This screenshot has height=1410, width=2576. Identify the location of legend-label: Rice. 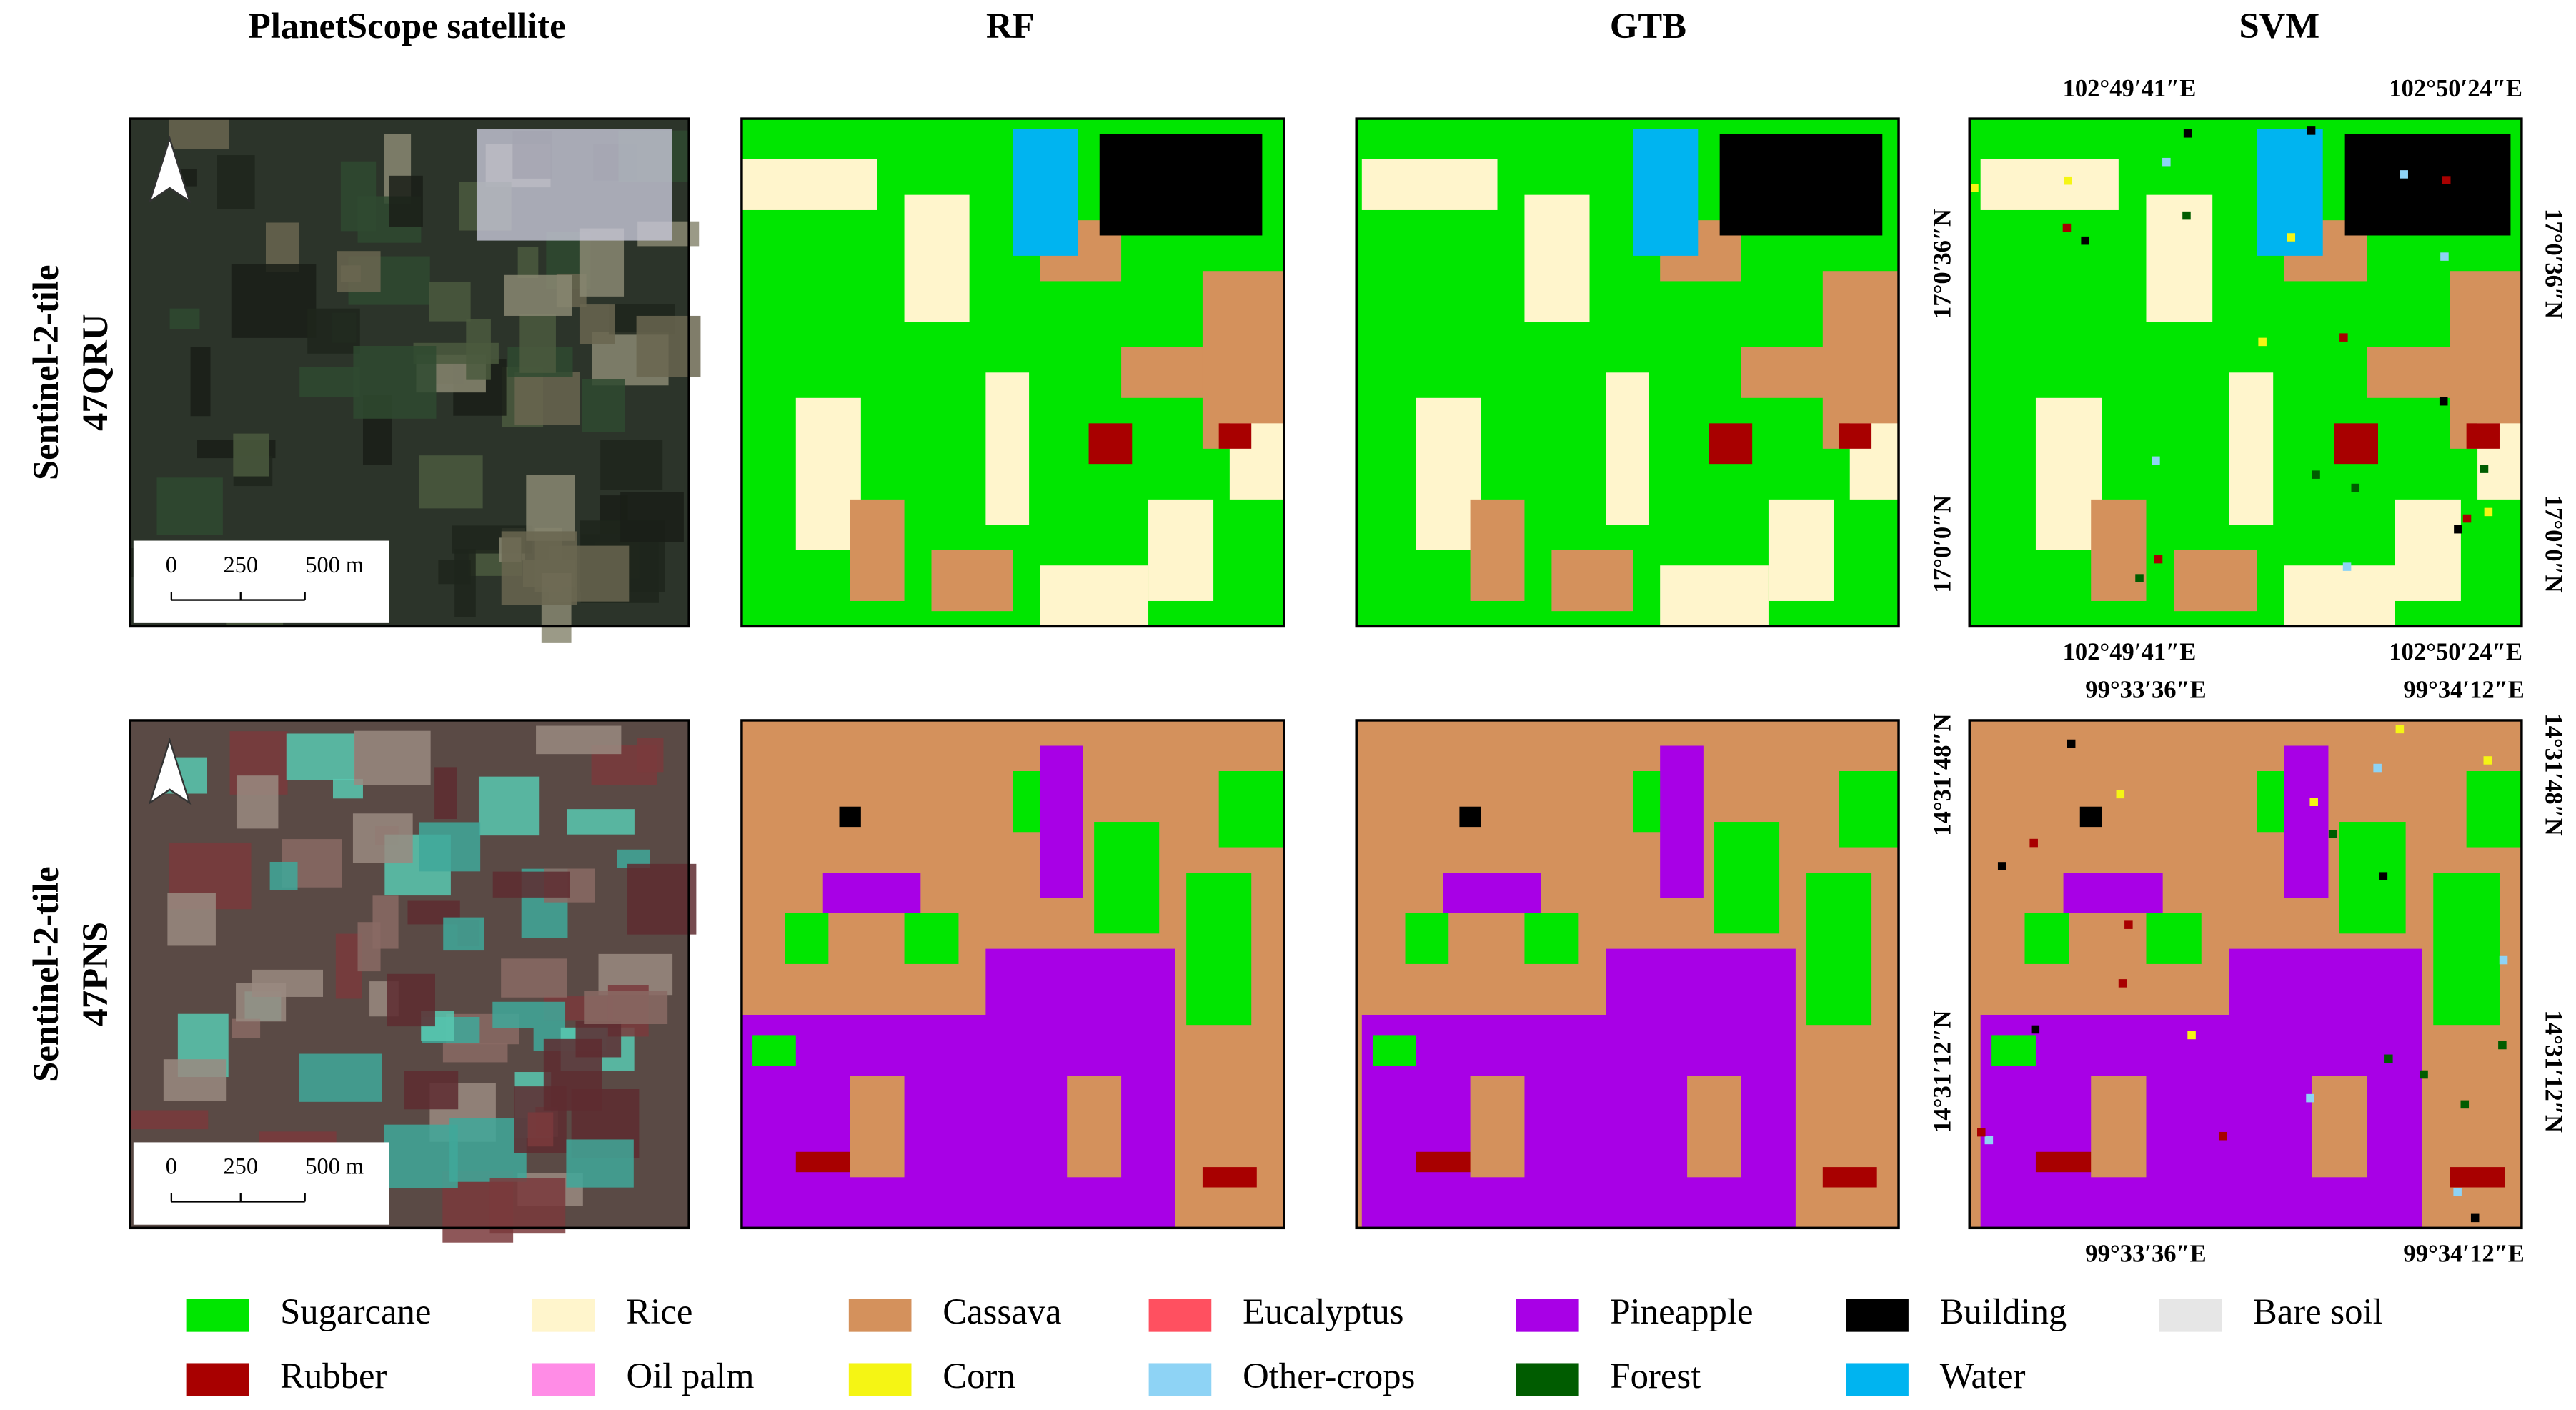
(659, 1311).